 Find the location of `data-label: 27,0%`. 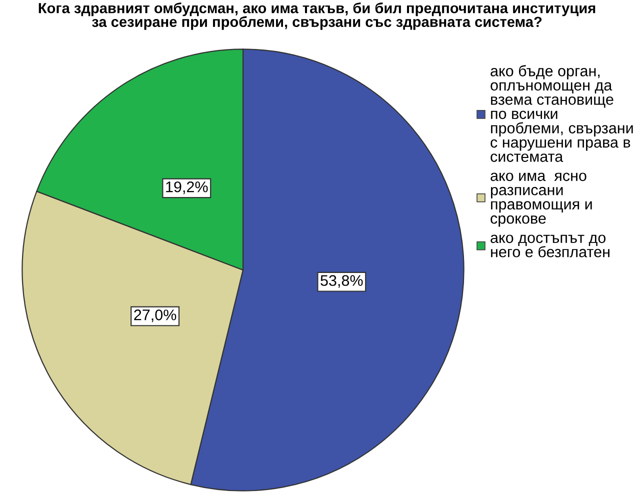

data-label: 27,0% is located at coordinates (155, 316).